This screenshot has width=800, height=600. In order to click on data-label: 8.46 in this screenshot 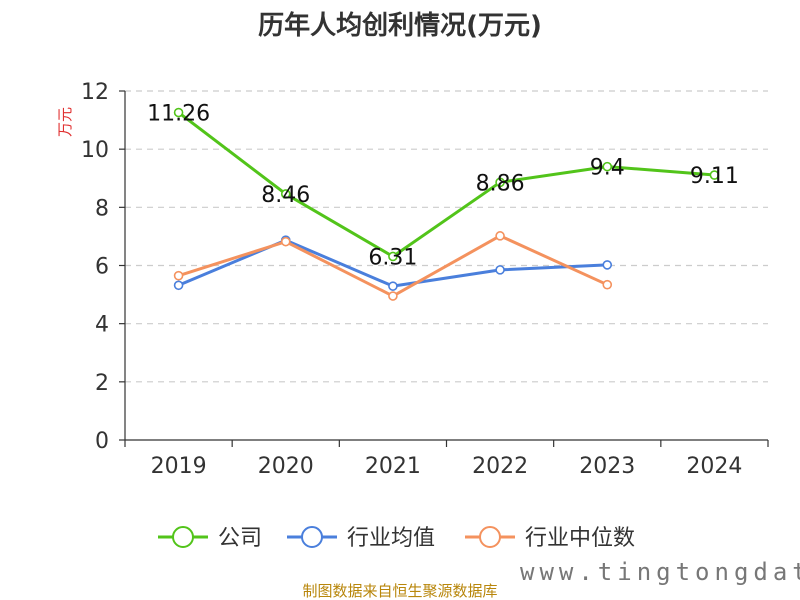, I will do `click(285, 195)`.